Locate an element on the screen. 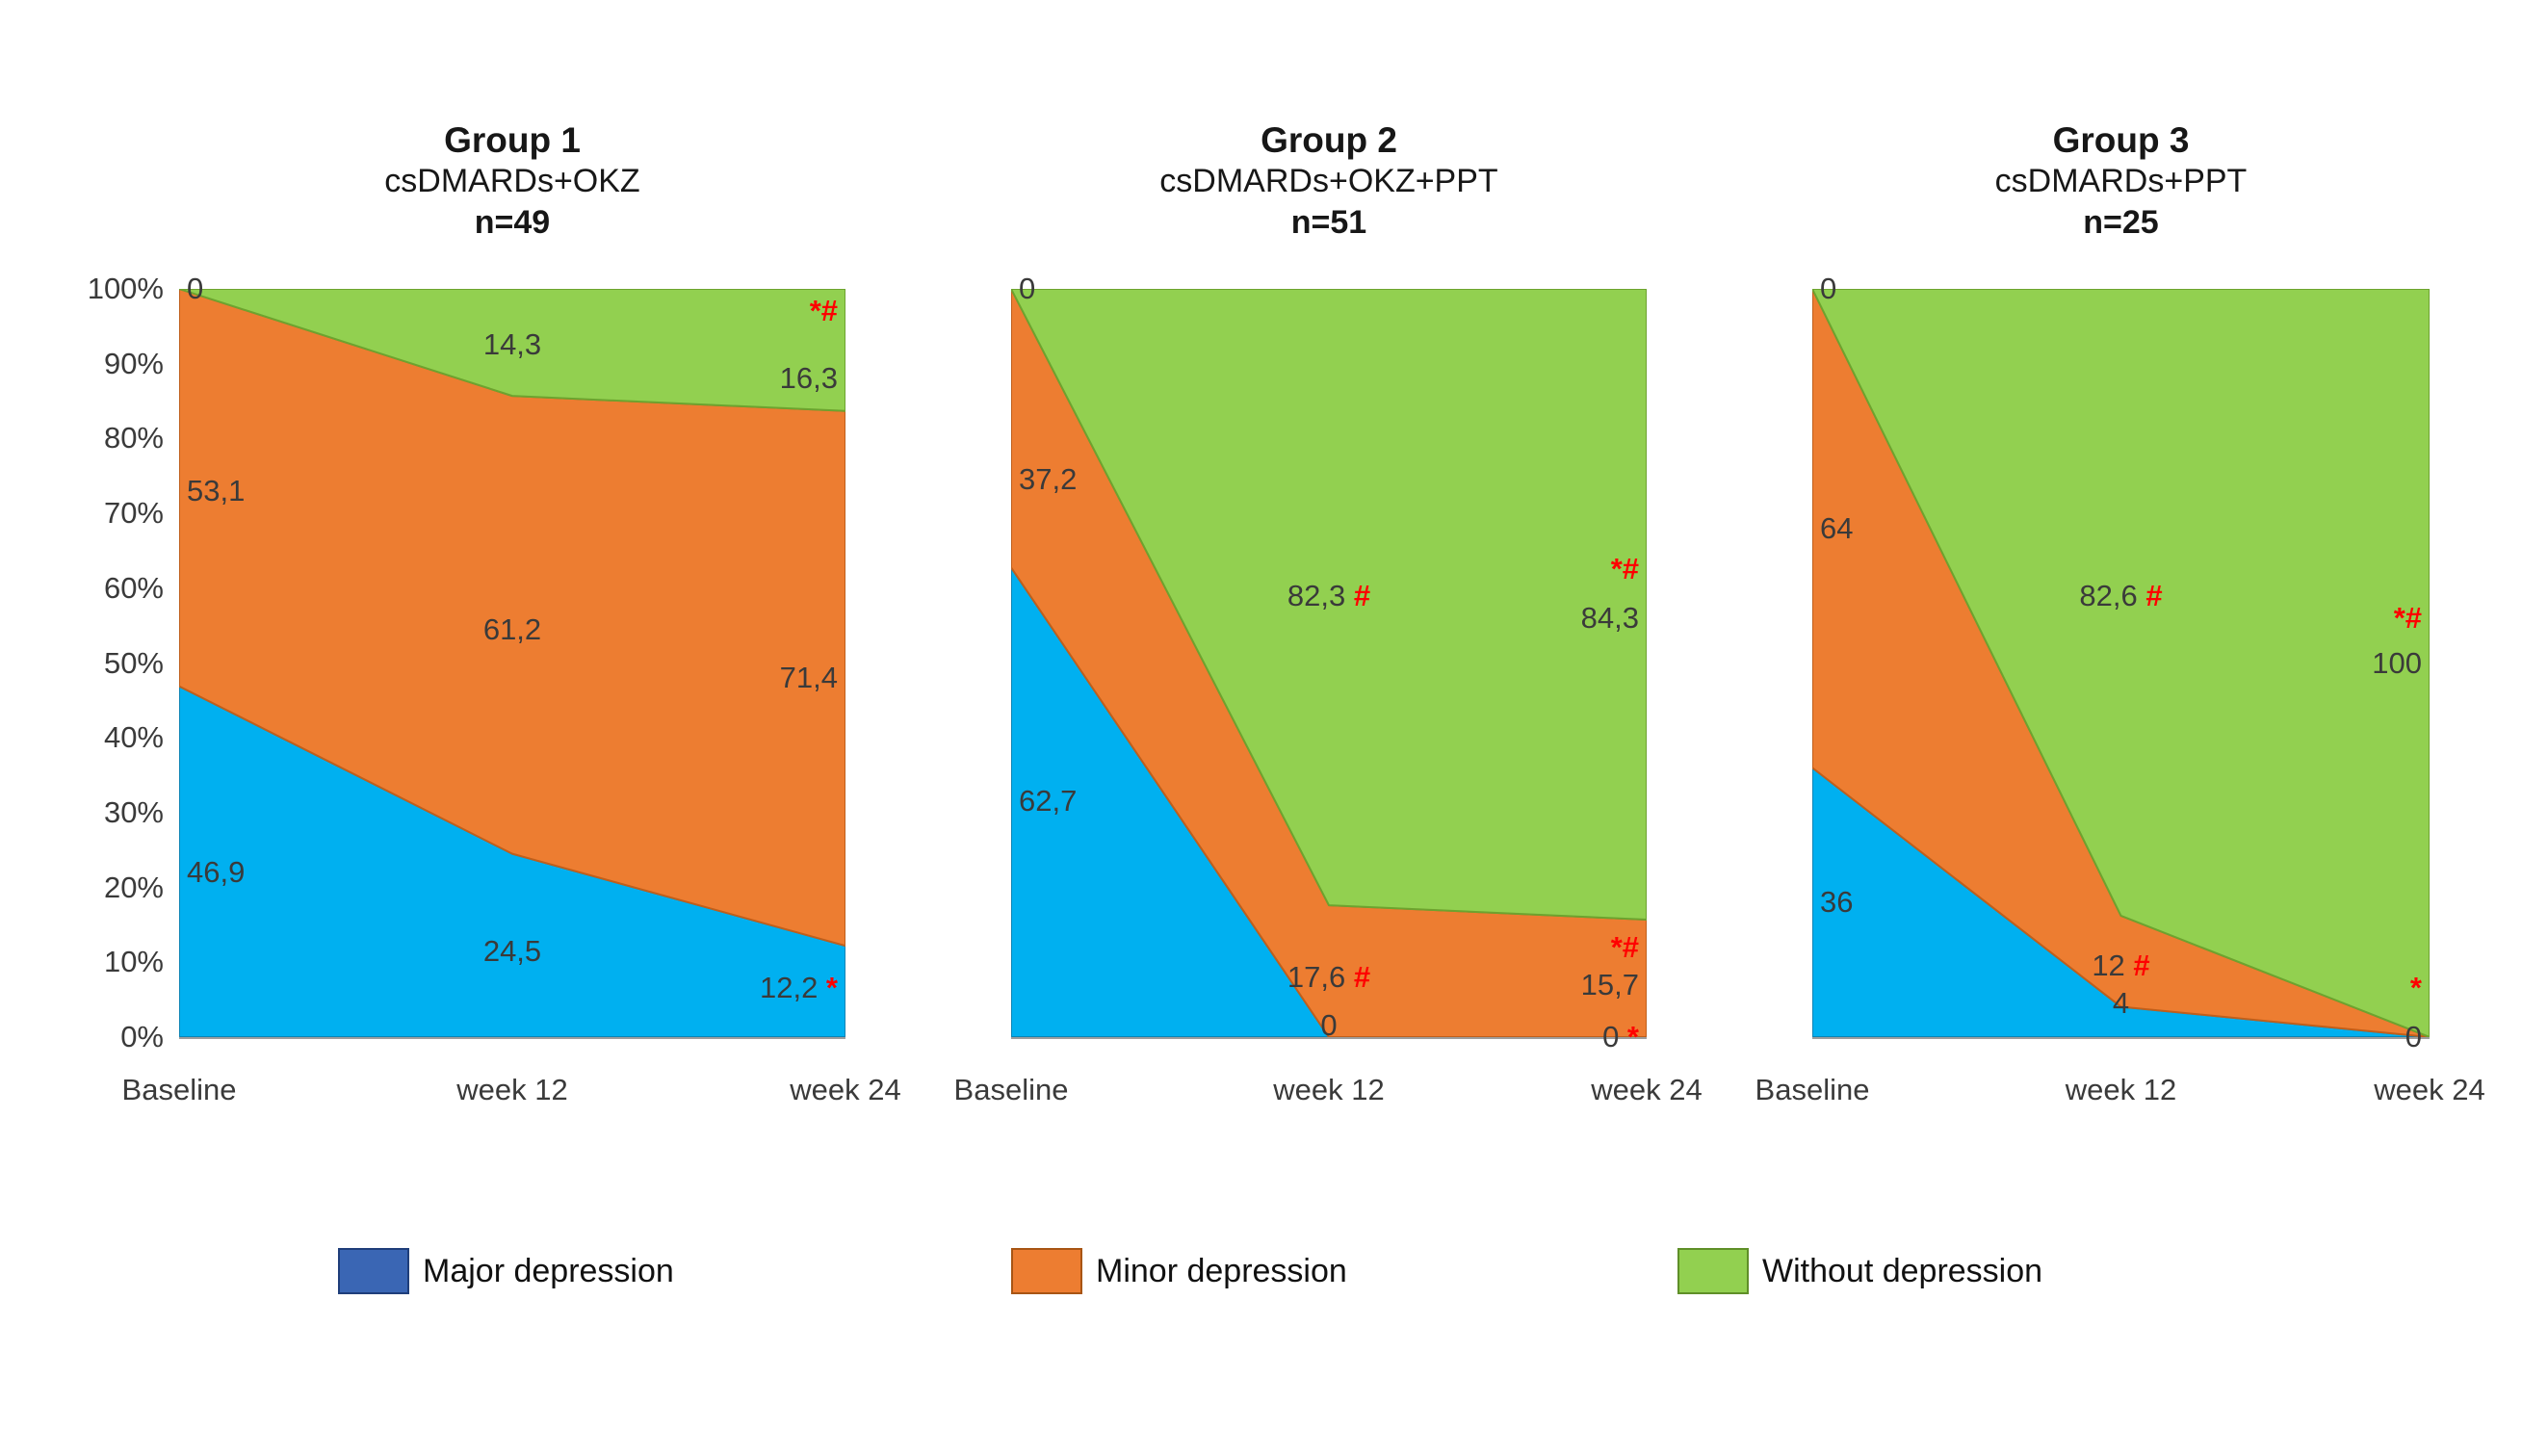  chart-title-group3: Group 3 csDMARDs+PPT n=25 is located at coordinates (2121, 181).